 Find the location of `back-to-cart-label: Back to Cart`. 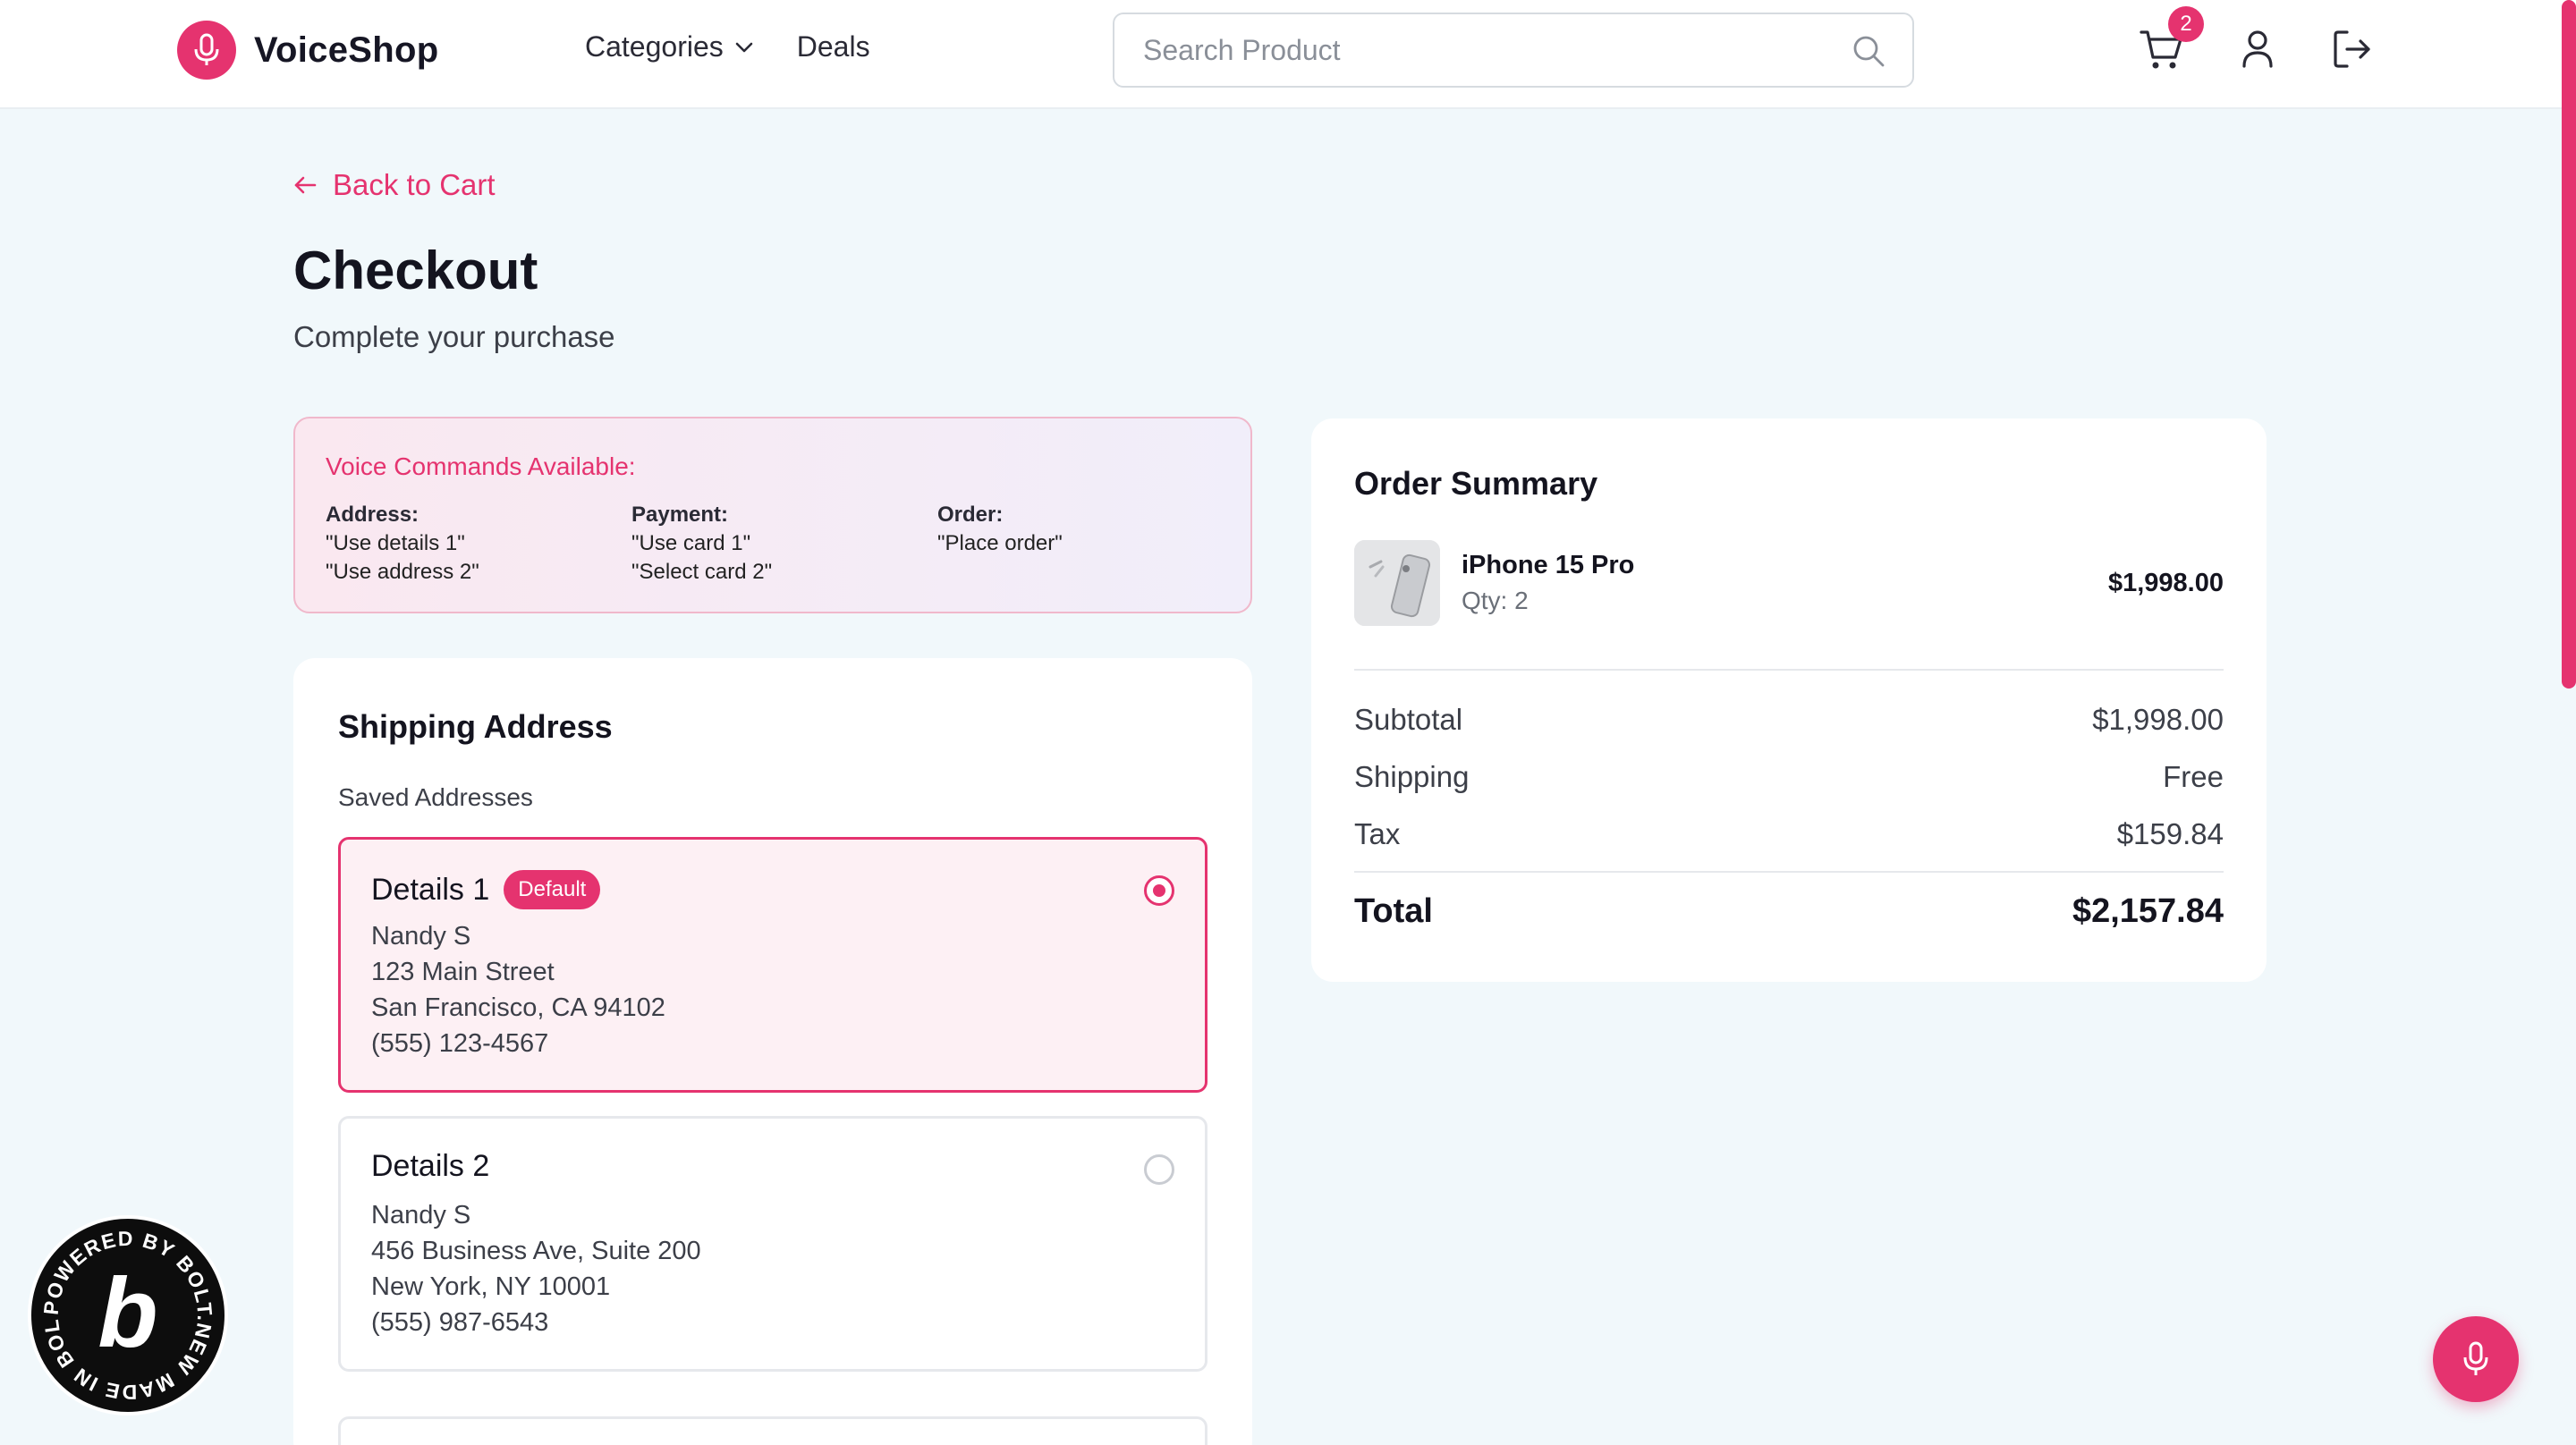

back-to-cart-label: Back to Cart is located at coordinates (414, 184).